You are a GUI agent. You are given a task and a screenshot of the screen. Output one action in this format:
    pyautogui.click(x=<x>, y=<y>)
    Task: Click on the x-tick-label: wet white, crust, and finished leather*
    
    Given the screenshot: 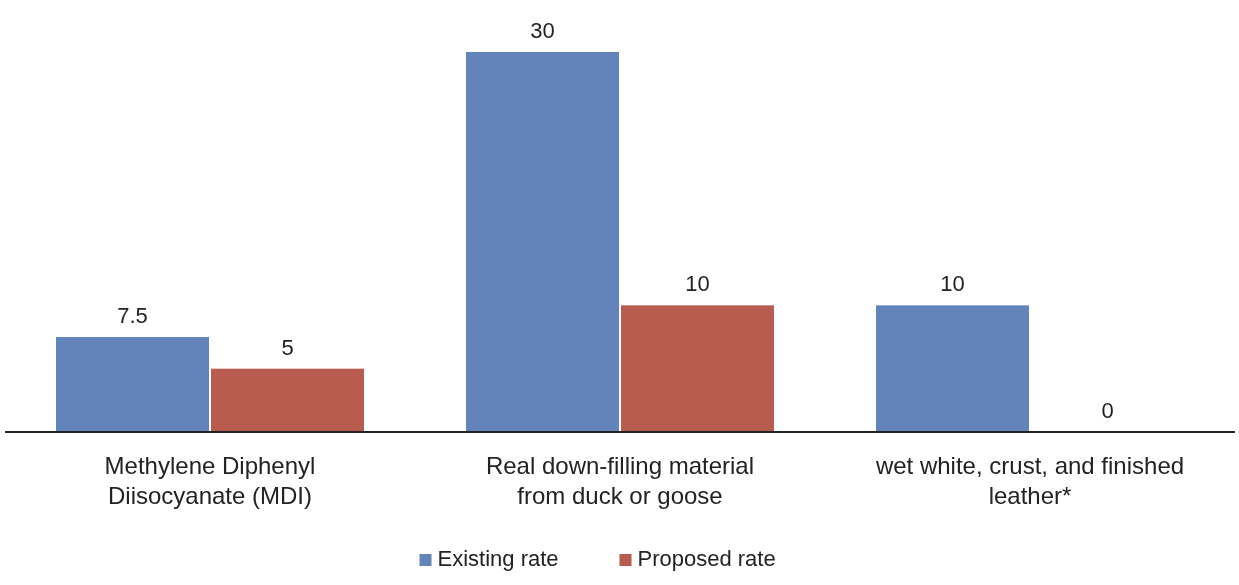 What is the action you would take?
    pyautogui.click(x=1029, y=480)
    